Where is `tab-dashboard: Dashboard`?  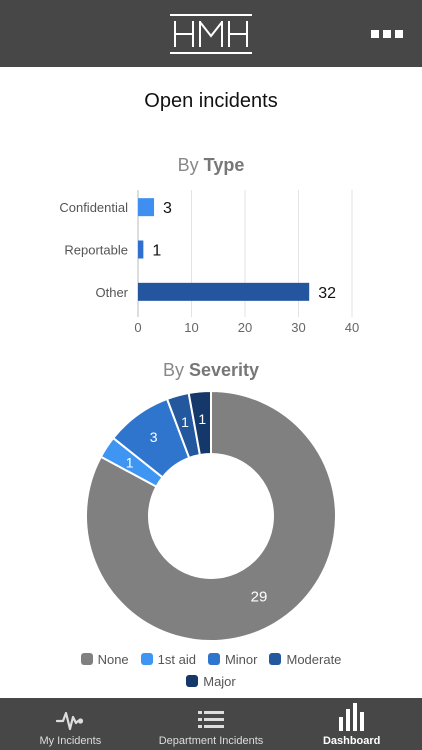
tab-dashboard: Dashboard is located at coordinates (351, 724).